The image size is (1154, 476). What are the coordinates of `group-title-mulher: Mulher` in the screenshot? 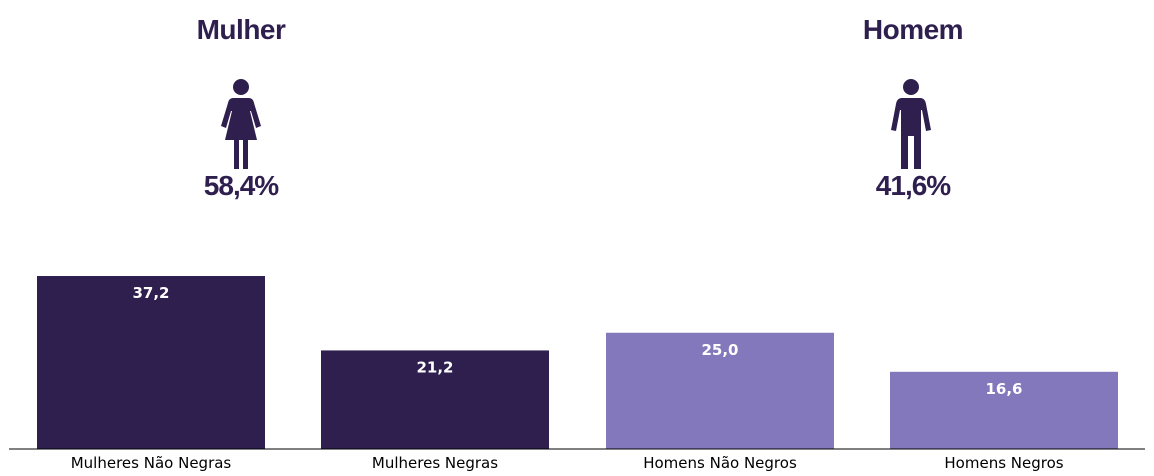 It's located at (241, 29).